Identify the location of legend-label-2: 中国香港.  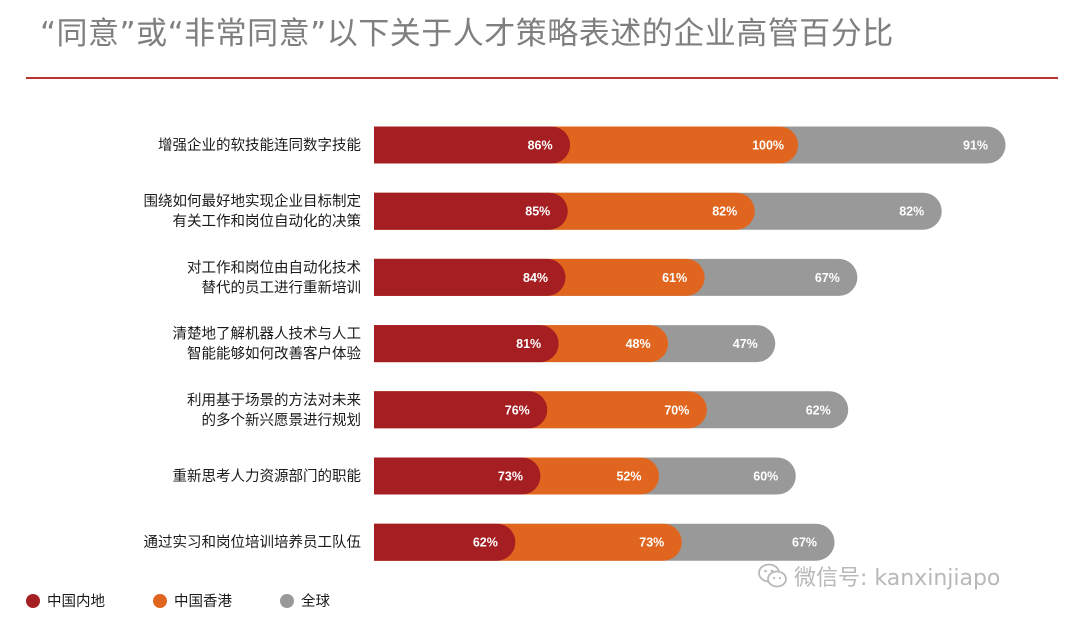
(203, 602).